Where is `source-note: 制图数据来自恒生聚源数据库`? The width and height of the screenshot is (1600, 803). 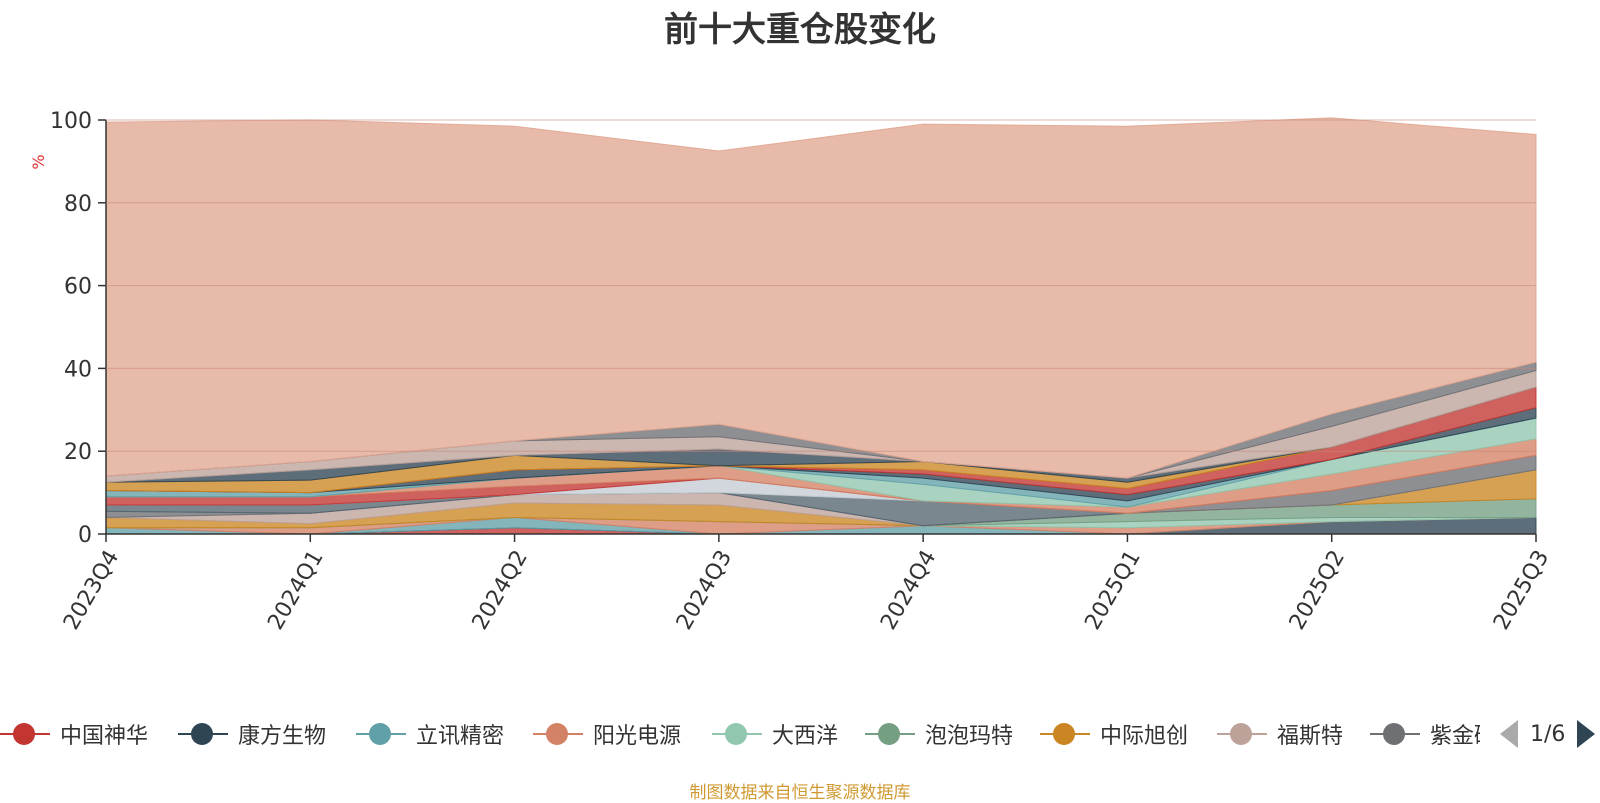
source-note: 制图数据来自恒生聚源数据库 is located at coordinates (800, 793).